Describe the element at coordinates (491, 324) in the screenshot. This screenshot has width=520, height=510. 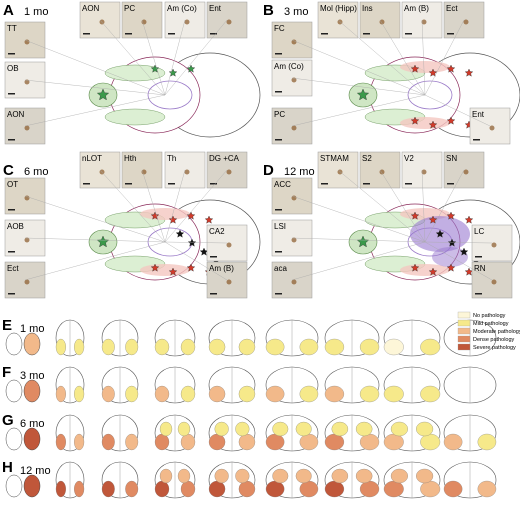
I see `legend-label: Mild pathology` at that location.